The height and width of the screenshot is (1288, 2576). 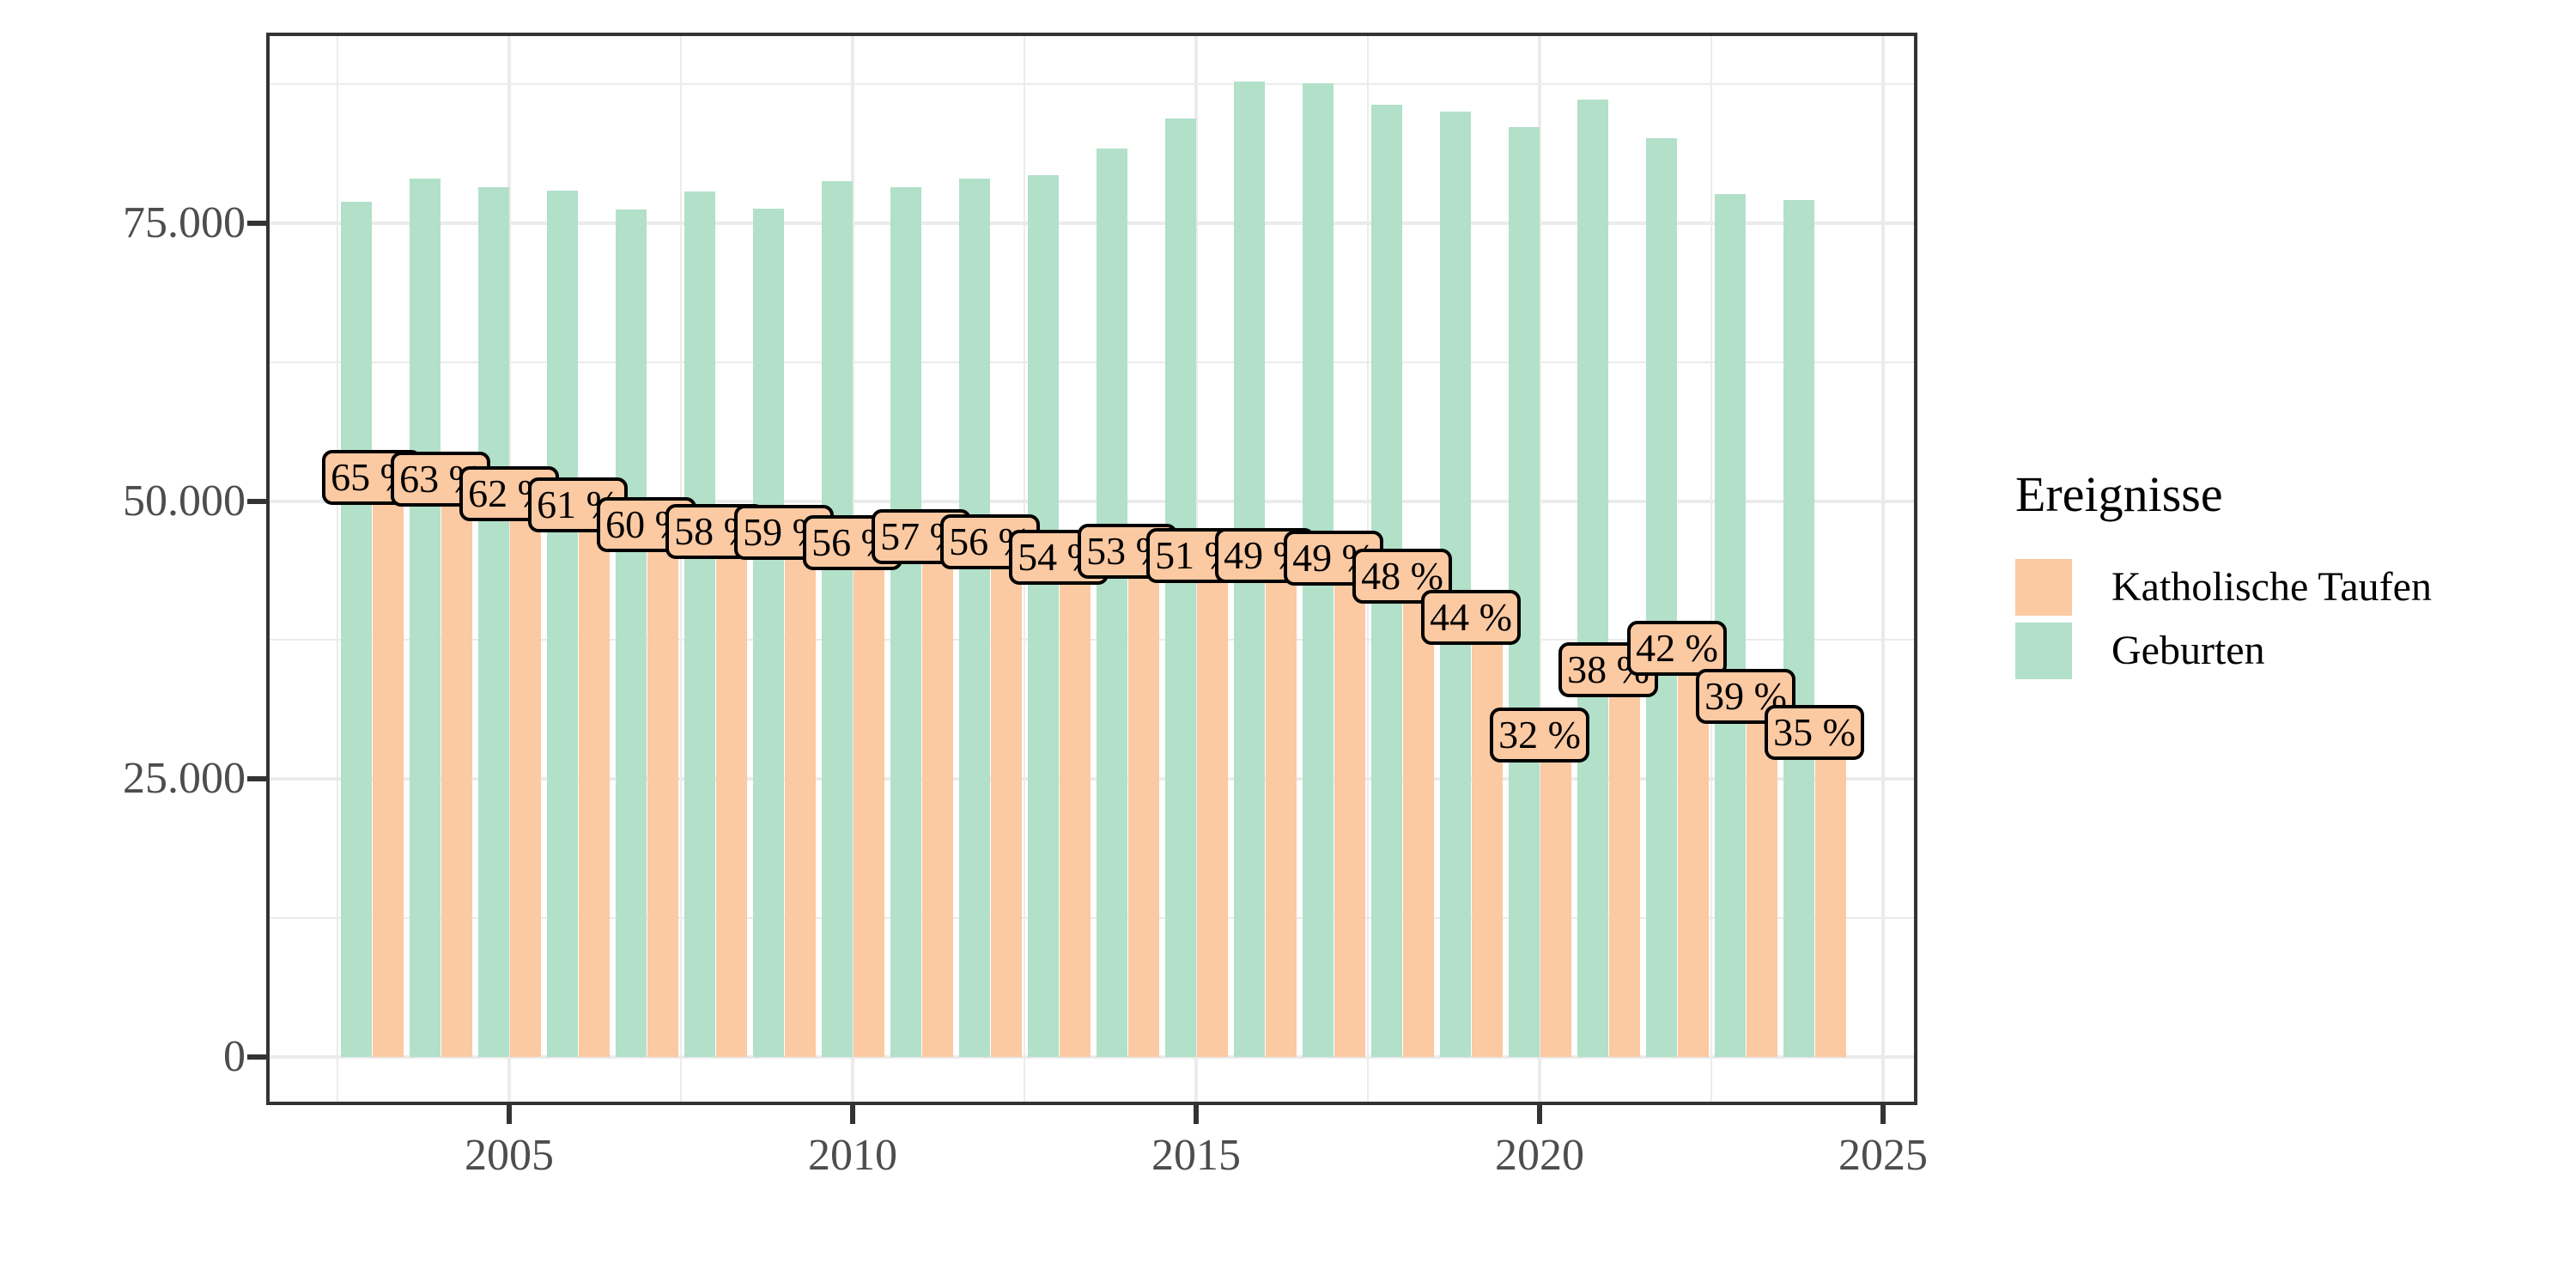 What do you see at coordinates (1677, 648) in the screenshot?
I see `percent-label: 42 %` at bounding box center [1677, 648].